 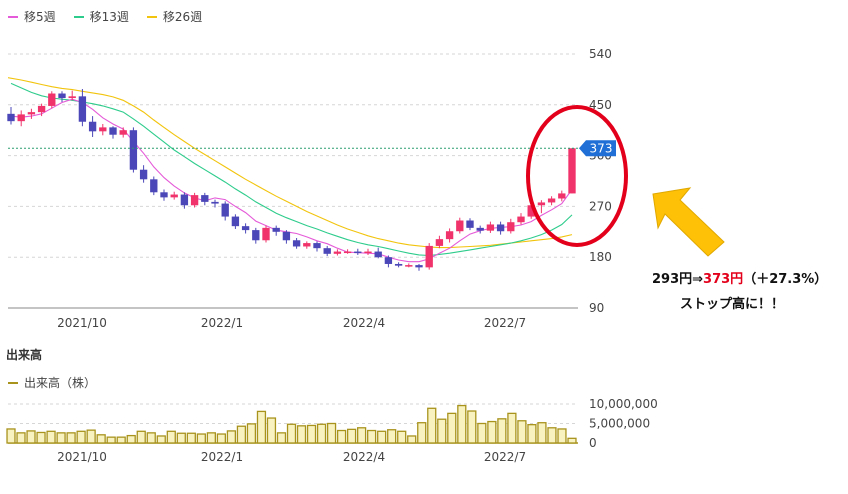 What do you see at coordinates (101, 16) in the screenshot?
I see `legend-ma13: 移13週` at bounding box center [101, 16].